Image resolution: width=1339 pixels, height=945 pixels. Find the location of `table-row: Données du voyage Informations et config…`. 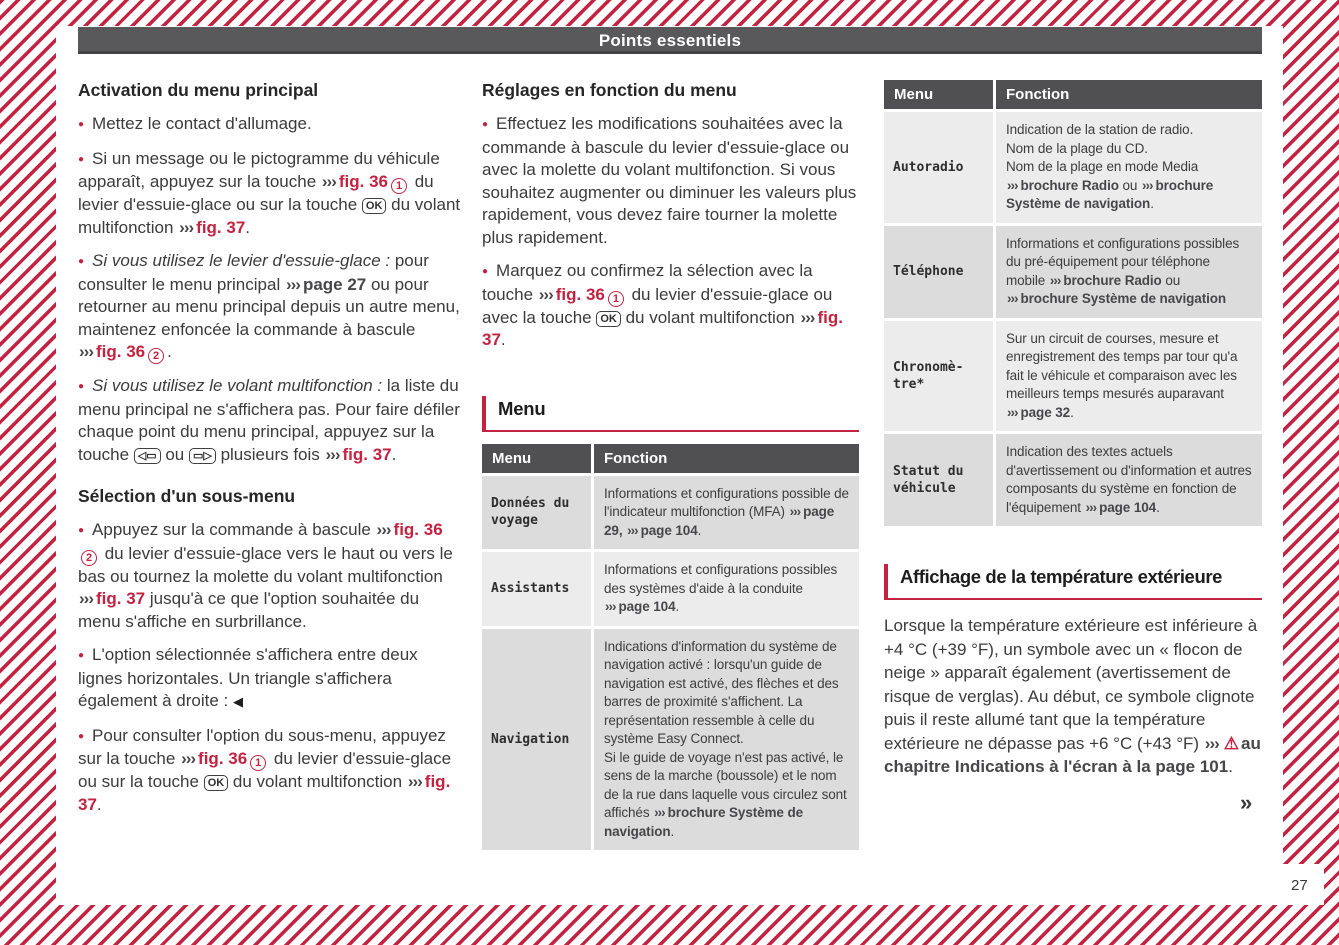

table-row: Données du voyage Informations et config… is located at coordinates (670, 512).